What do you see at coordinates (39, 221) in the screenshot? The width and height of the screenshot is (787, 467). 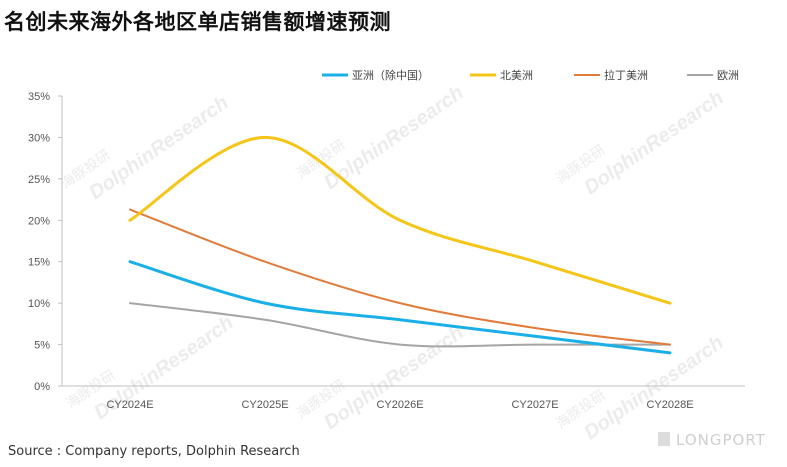 I see `y-tick-label: 20%` at bounding box center [39, 221].